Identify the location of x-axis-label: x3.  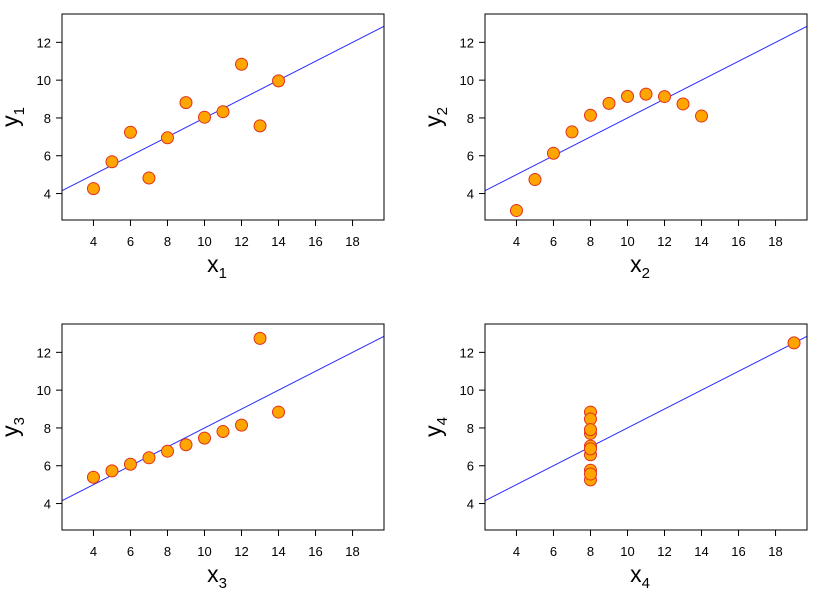
(217, 576).